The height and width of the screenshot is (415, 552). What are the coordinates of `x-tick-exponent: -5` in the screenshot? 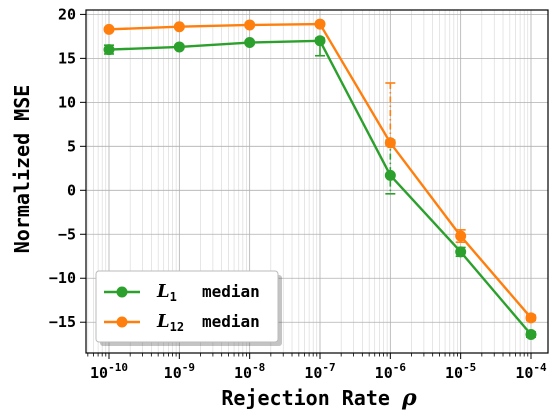 It's located at (469, 367).